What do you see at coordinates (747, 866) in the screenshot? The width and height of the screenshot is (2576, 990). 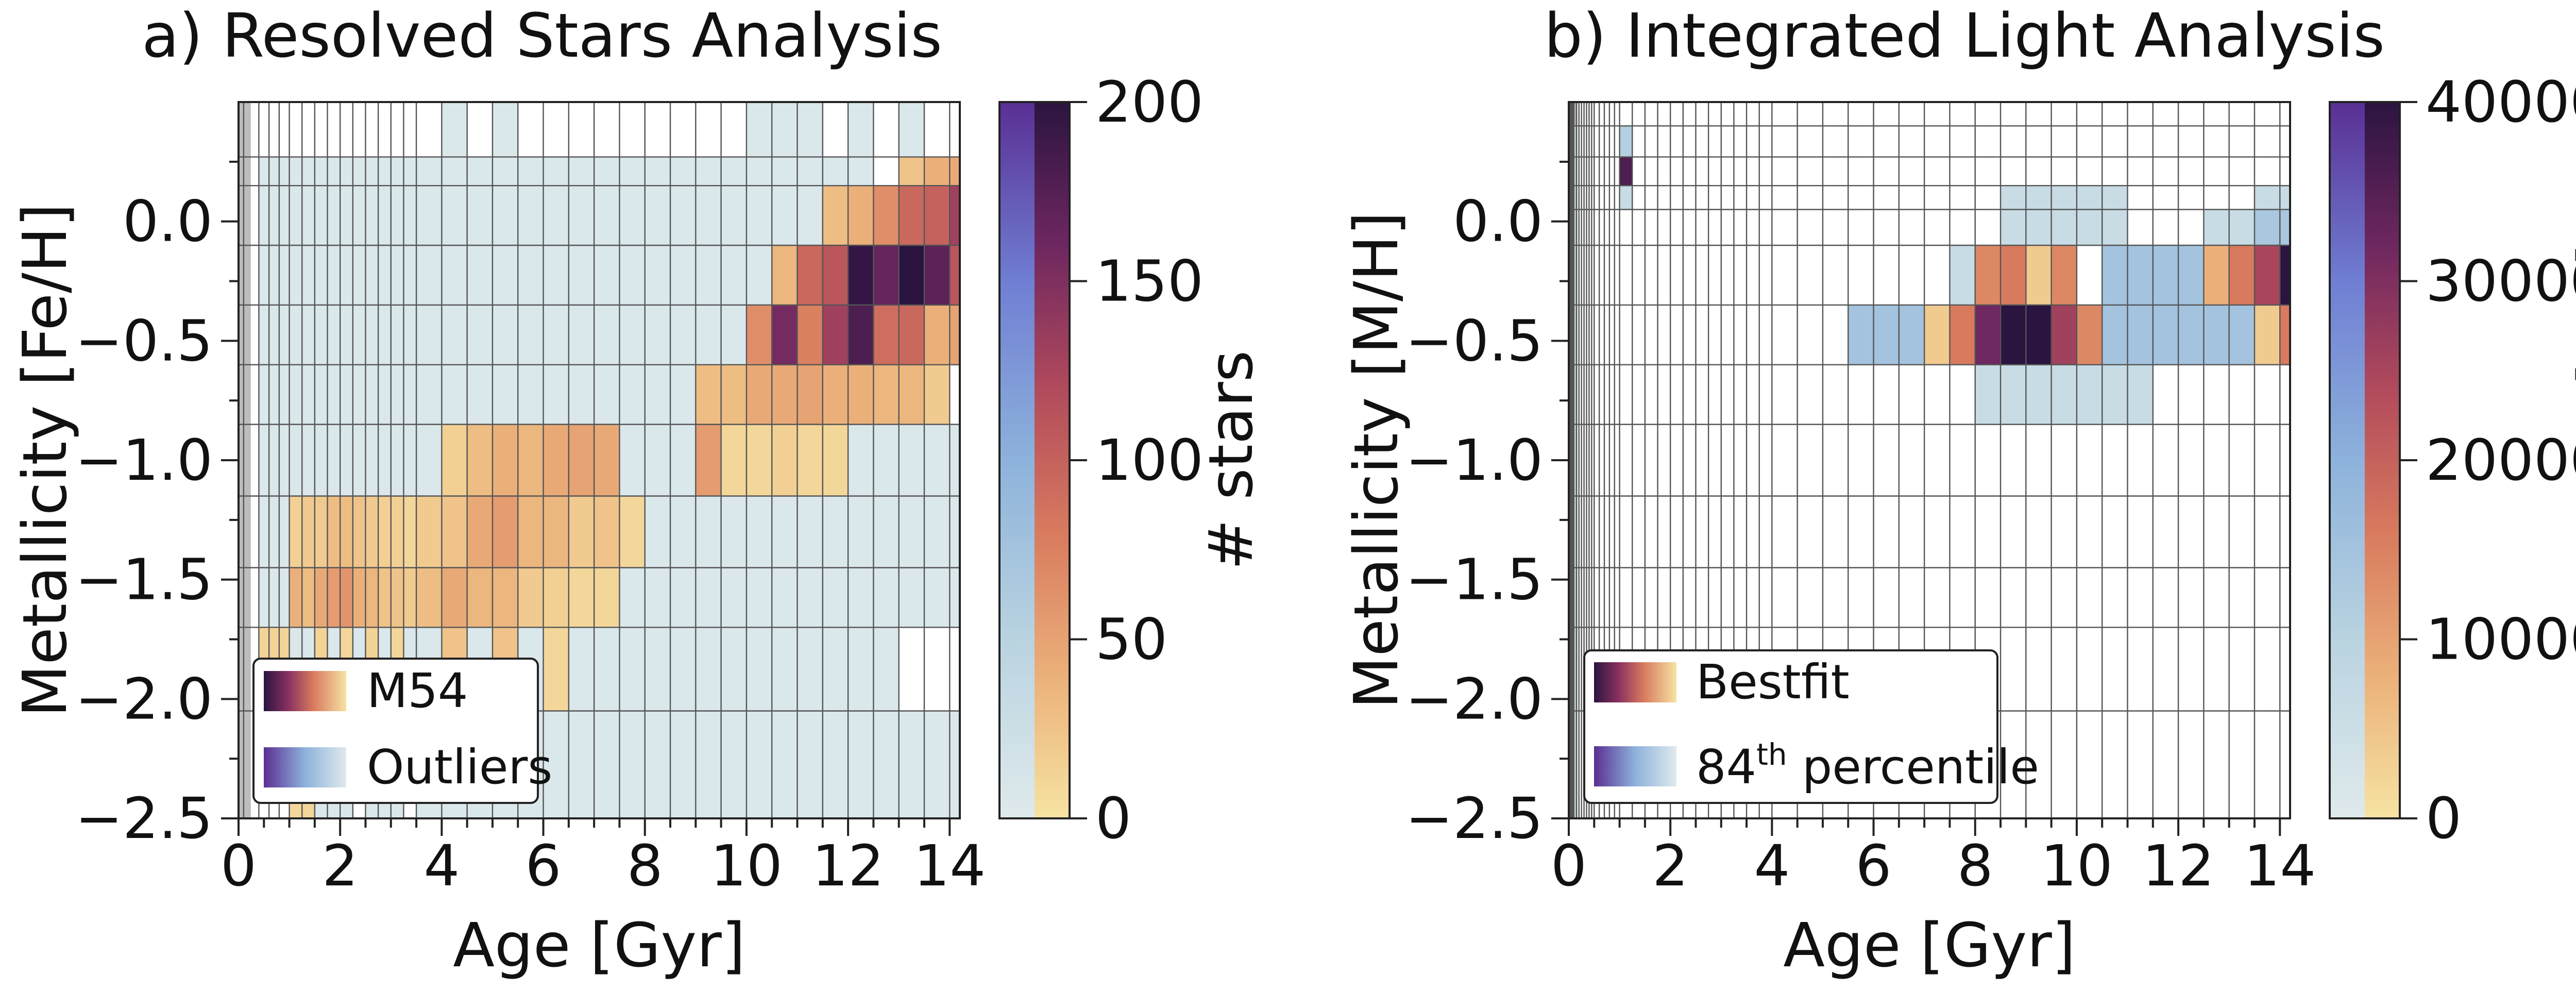 I see `x-tick-label: 10` at bounding box center [747, 866].